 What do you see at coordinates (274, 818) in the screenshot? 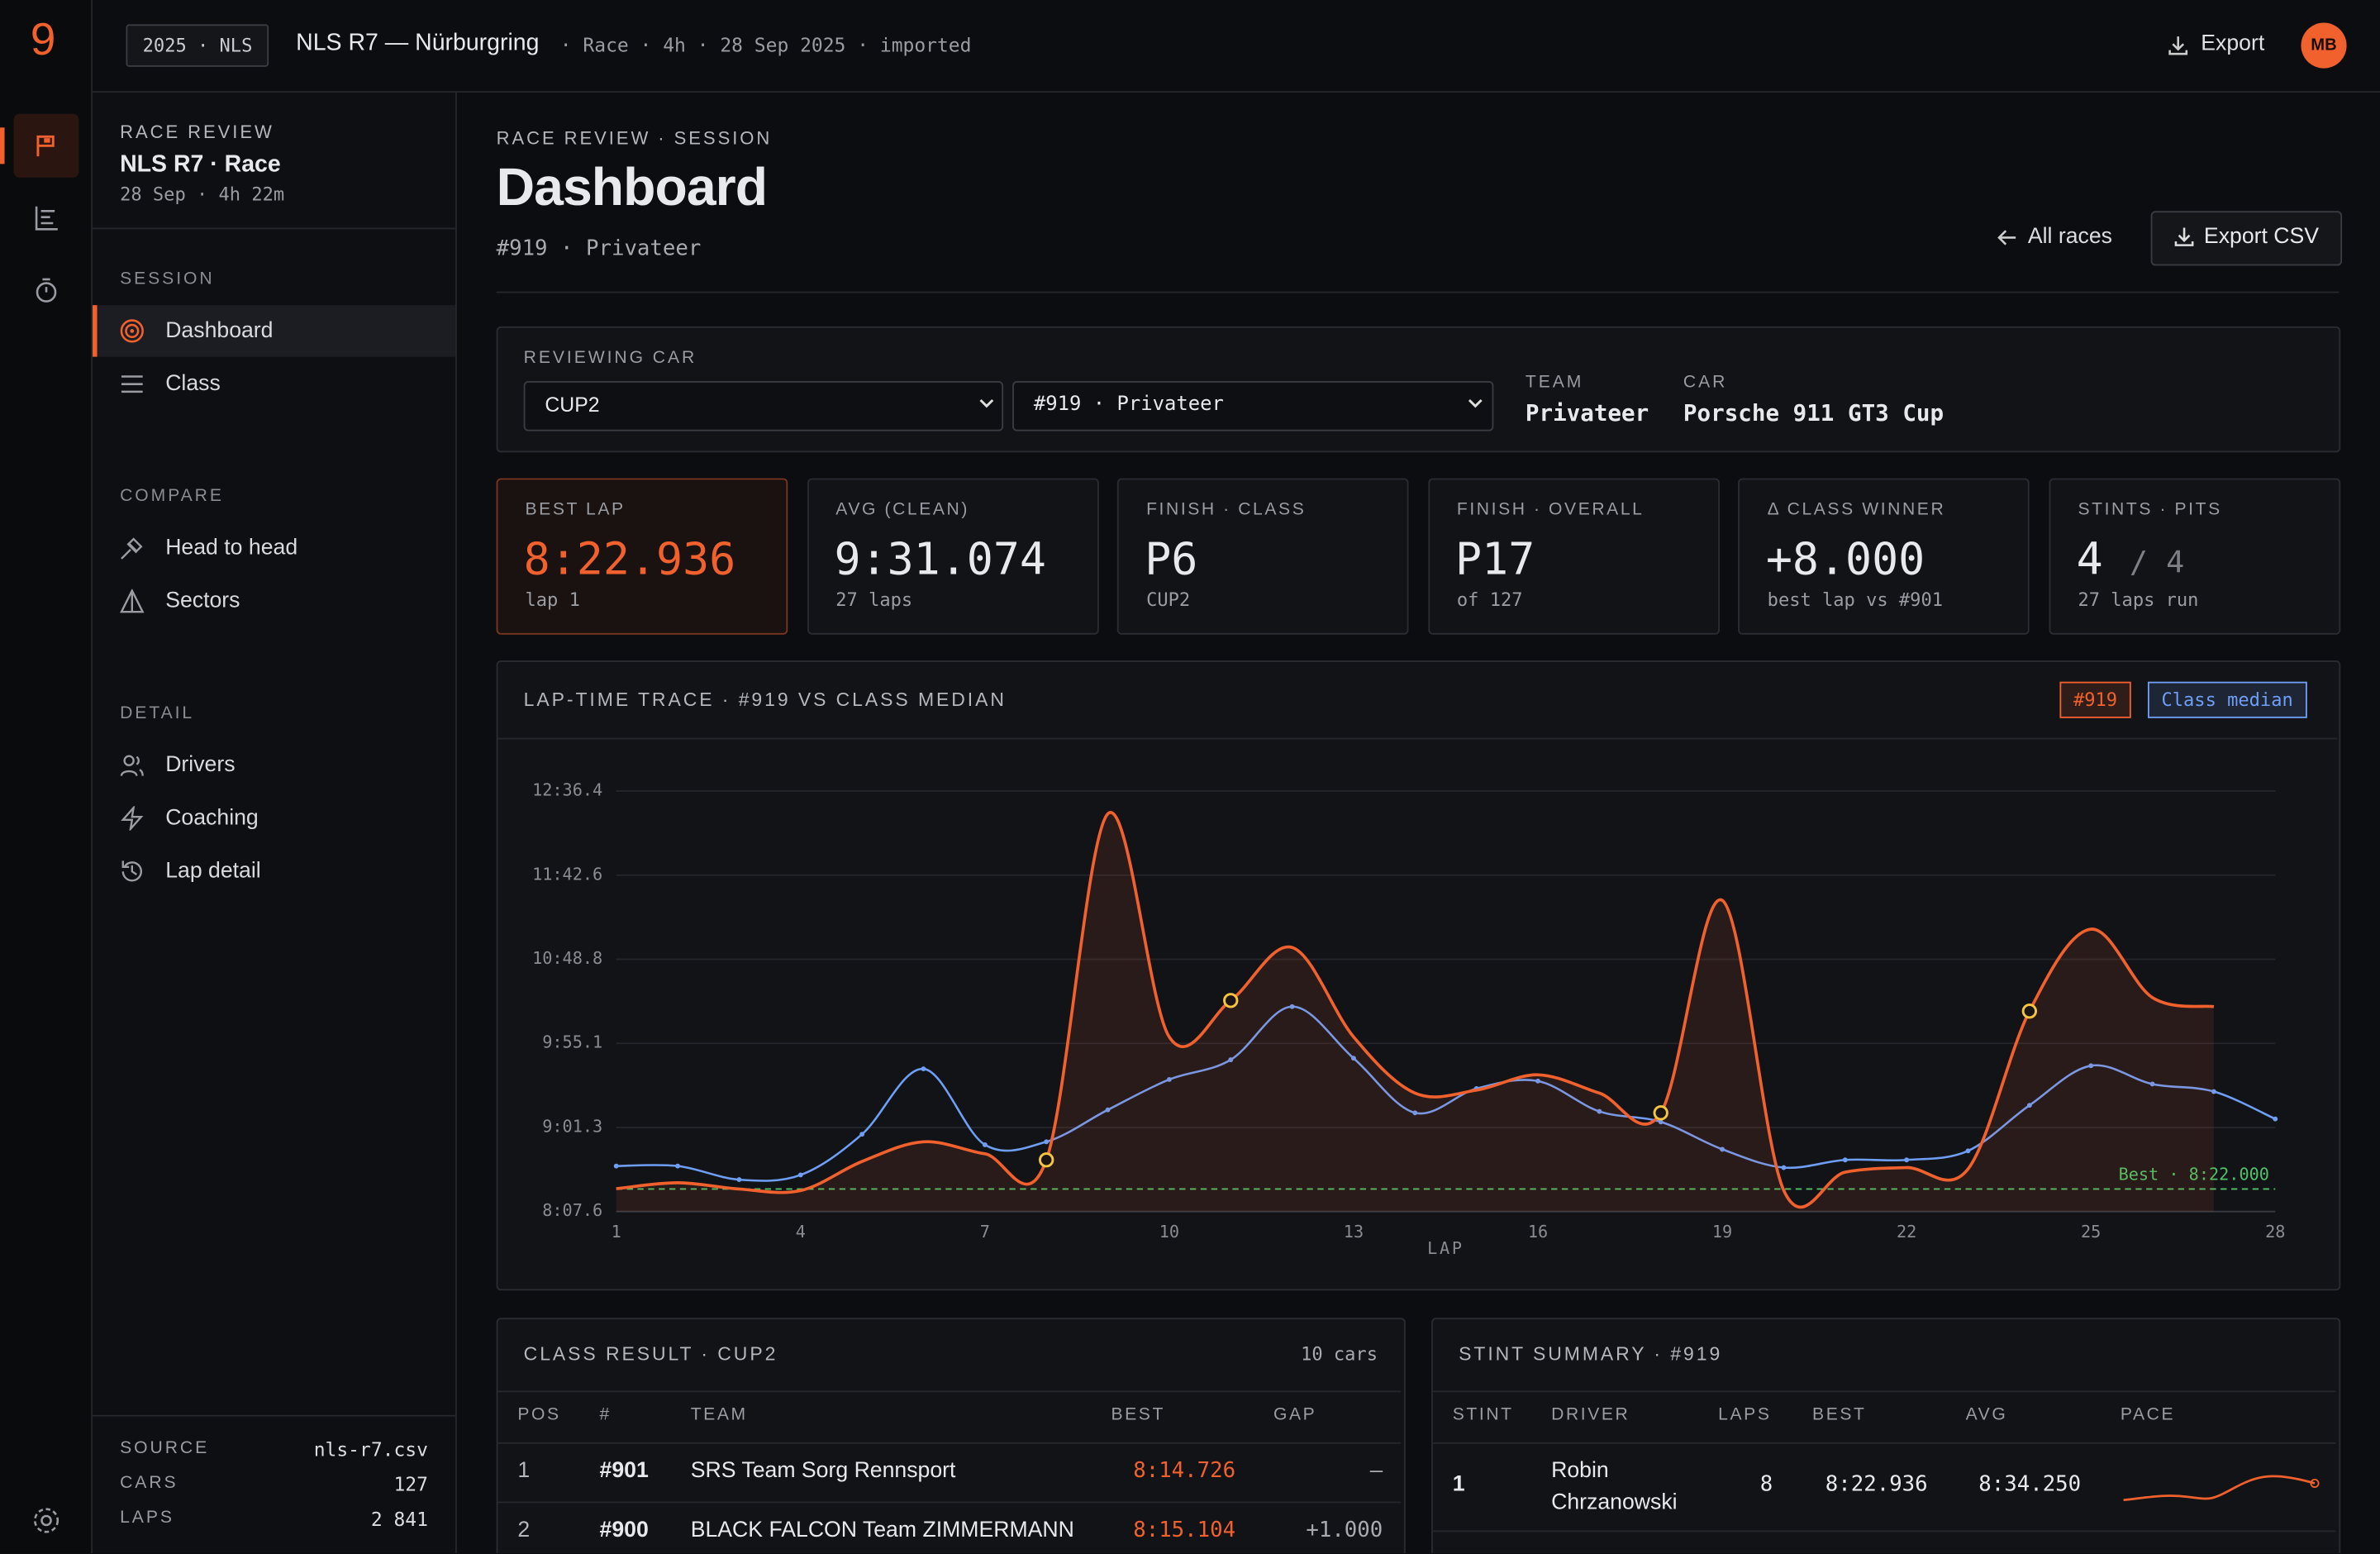
I see `nav-item: Coaching` at bounding box center [274, 818].